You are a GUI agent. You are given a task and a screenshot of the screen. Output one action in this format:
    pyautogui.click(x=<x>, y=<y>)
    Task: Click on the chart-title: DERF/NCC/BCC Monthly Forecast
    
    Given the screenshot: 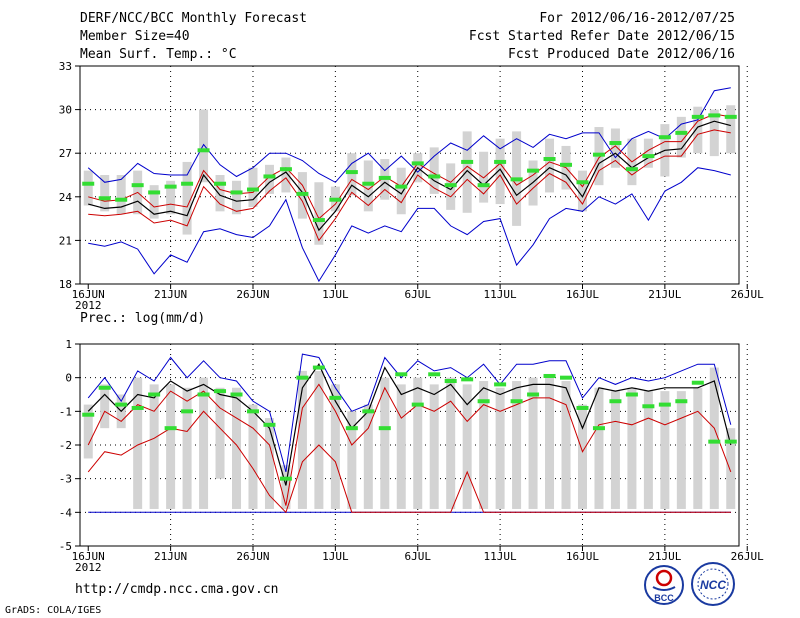 What is the action you would take?
    pyautogui.click(x=193, y=18)
    